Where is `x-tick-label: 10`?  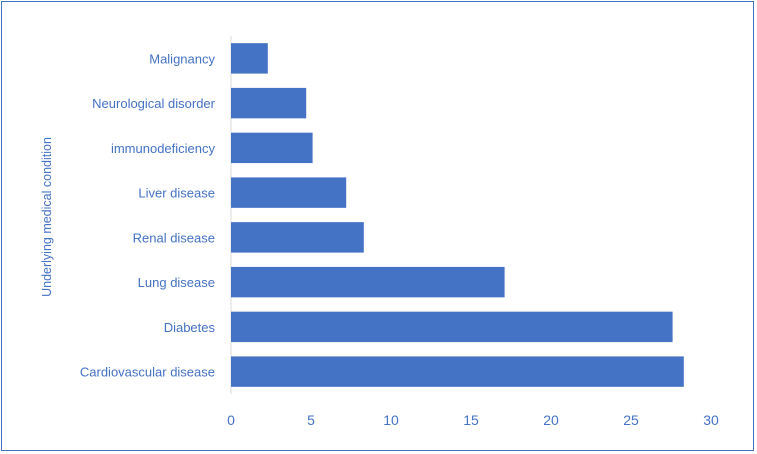 x-tick-label: 10 is located at coordinates (391, 420).